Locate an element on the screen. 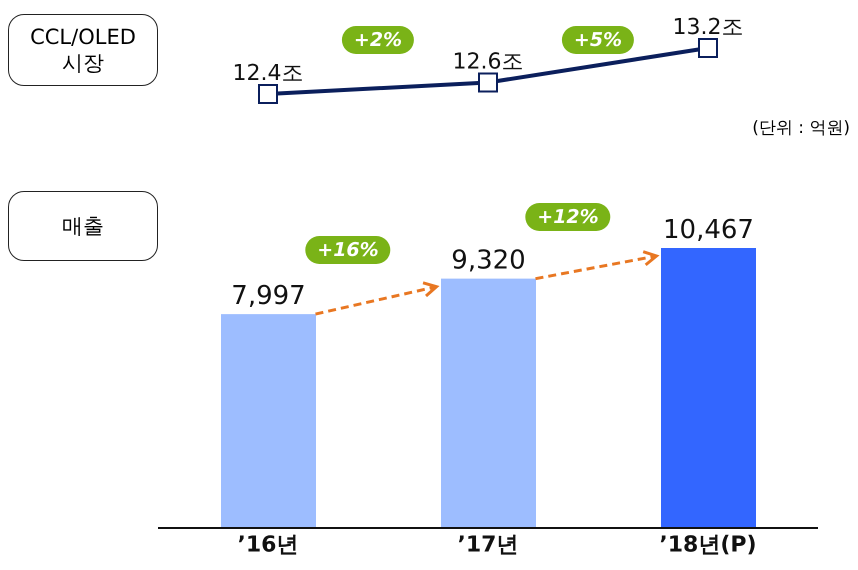 Image resolution: width=858 pixels, height=570 pixels. data-label: 9,320 is located at coordinates (488, 261).